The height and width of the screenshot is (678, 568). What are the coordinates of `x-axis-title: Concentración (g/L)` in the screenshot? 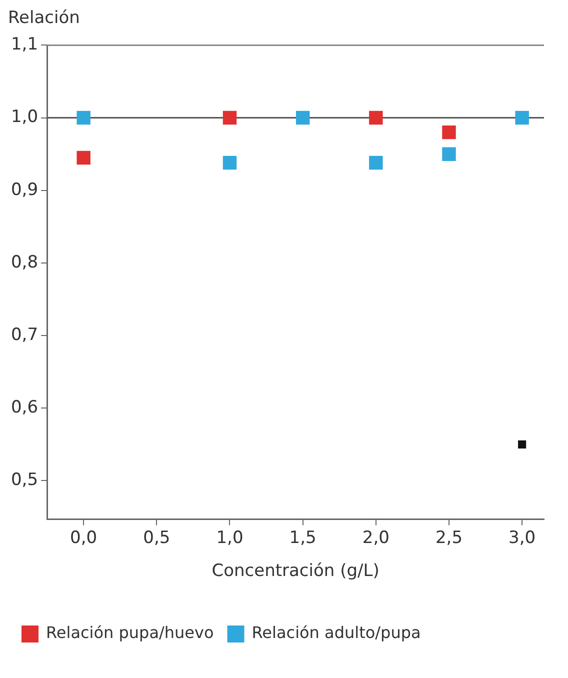 It's located at (296, 571).